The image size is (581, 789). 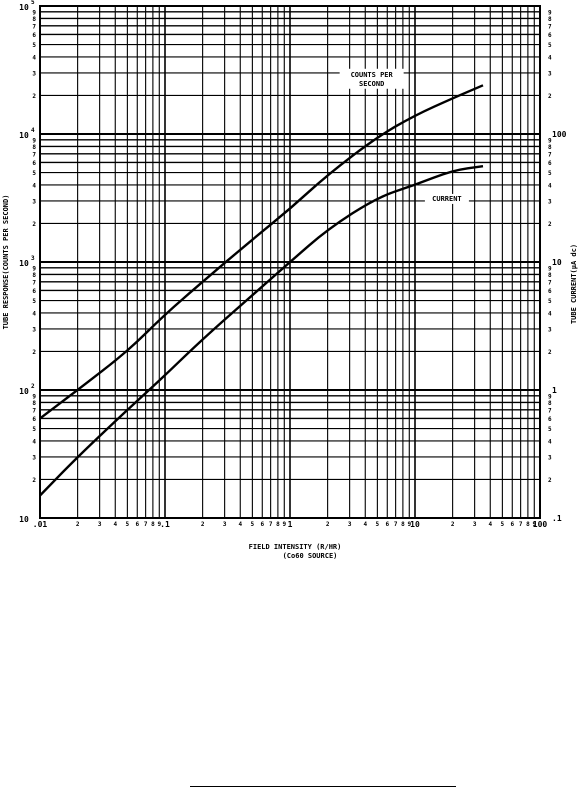 I want to click on current-label-background, so click(x=446, y=198).